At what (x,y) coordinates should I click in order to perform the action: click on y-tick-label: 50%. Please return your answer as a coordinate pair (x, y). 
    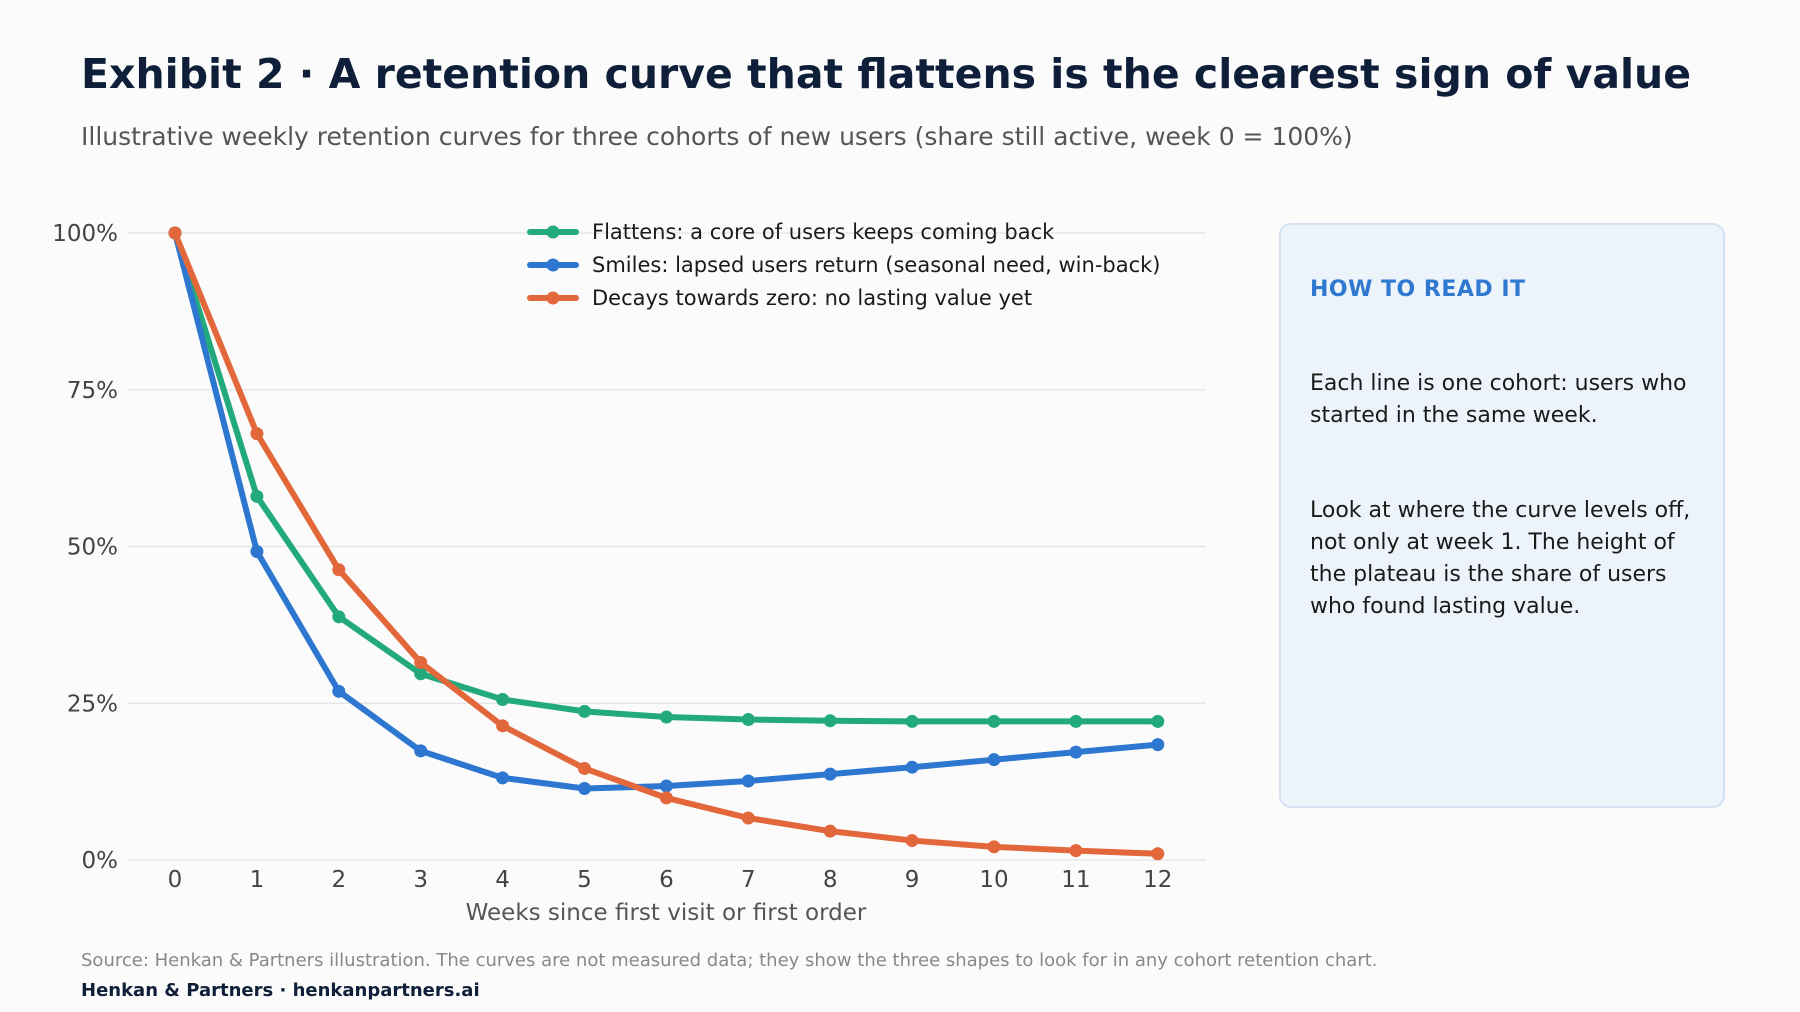
    Looking at the image, I should click on (92, 548).